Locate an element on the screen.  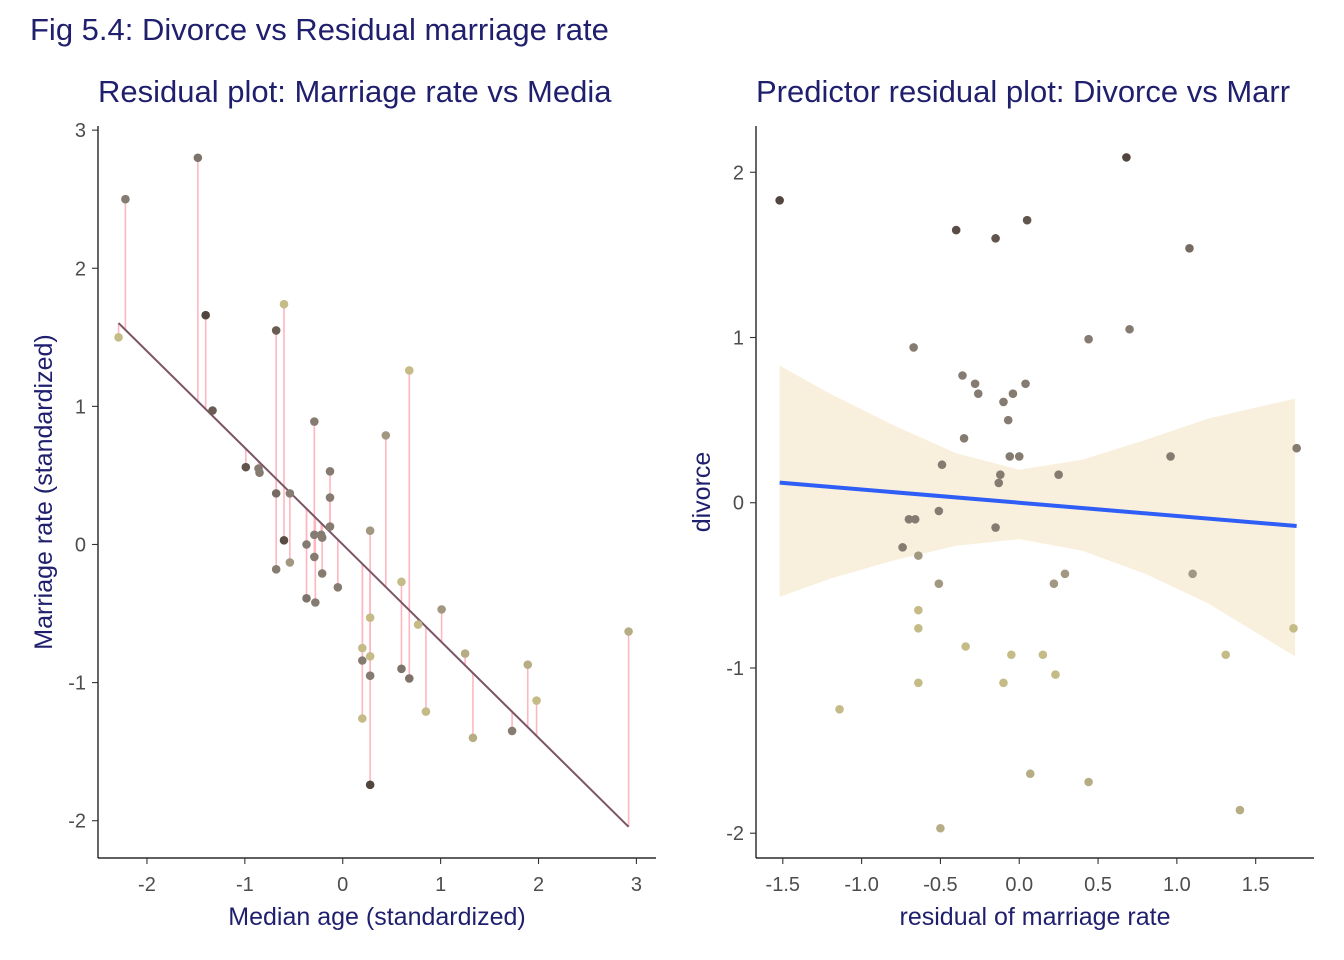
x-tick-label: -1 is located at coordinates (245, 885).